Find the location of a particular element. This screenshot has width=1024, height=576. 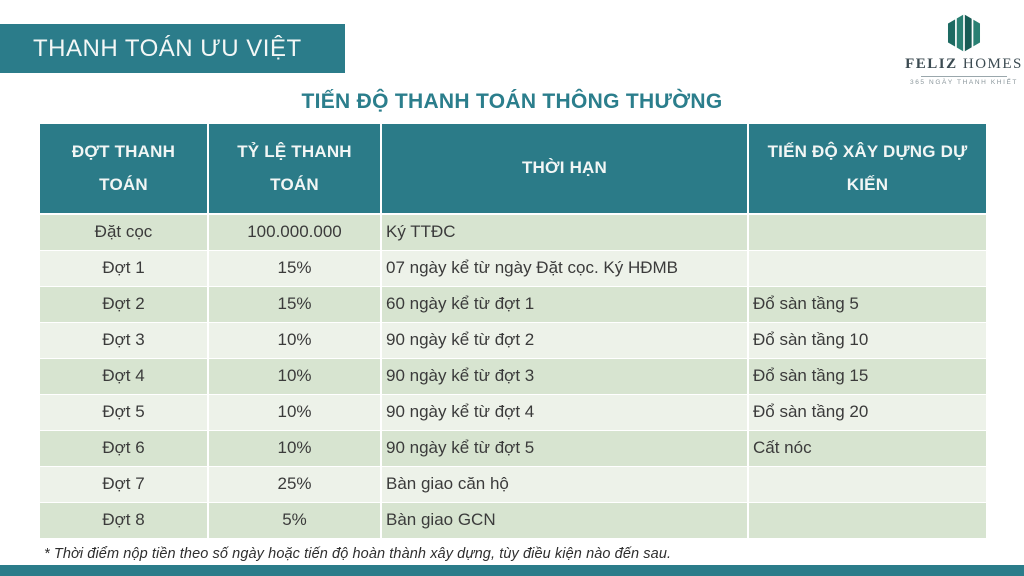

cell-dot: Đợt 3 is located at coordinates (123, 340).